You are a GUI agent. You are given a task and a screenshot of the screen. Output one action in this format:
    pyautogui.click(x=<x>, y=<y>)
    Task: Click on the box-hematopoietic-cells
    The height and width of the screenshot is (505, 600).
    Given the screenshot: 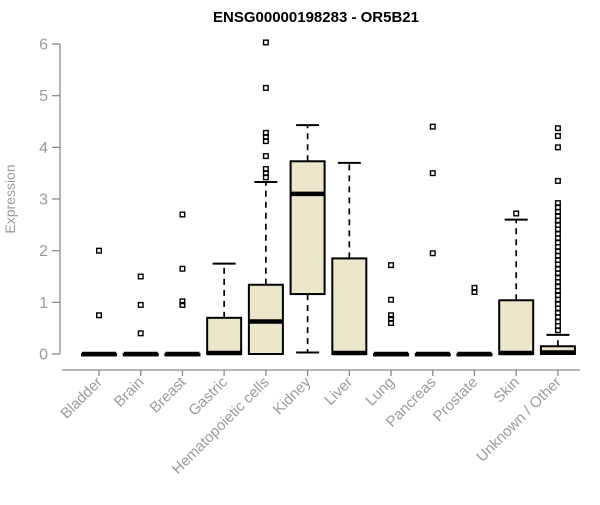 What is the action you would take?
    pyautogui.click(x=265, y=197)
    